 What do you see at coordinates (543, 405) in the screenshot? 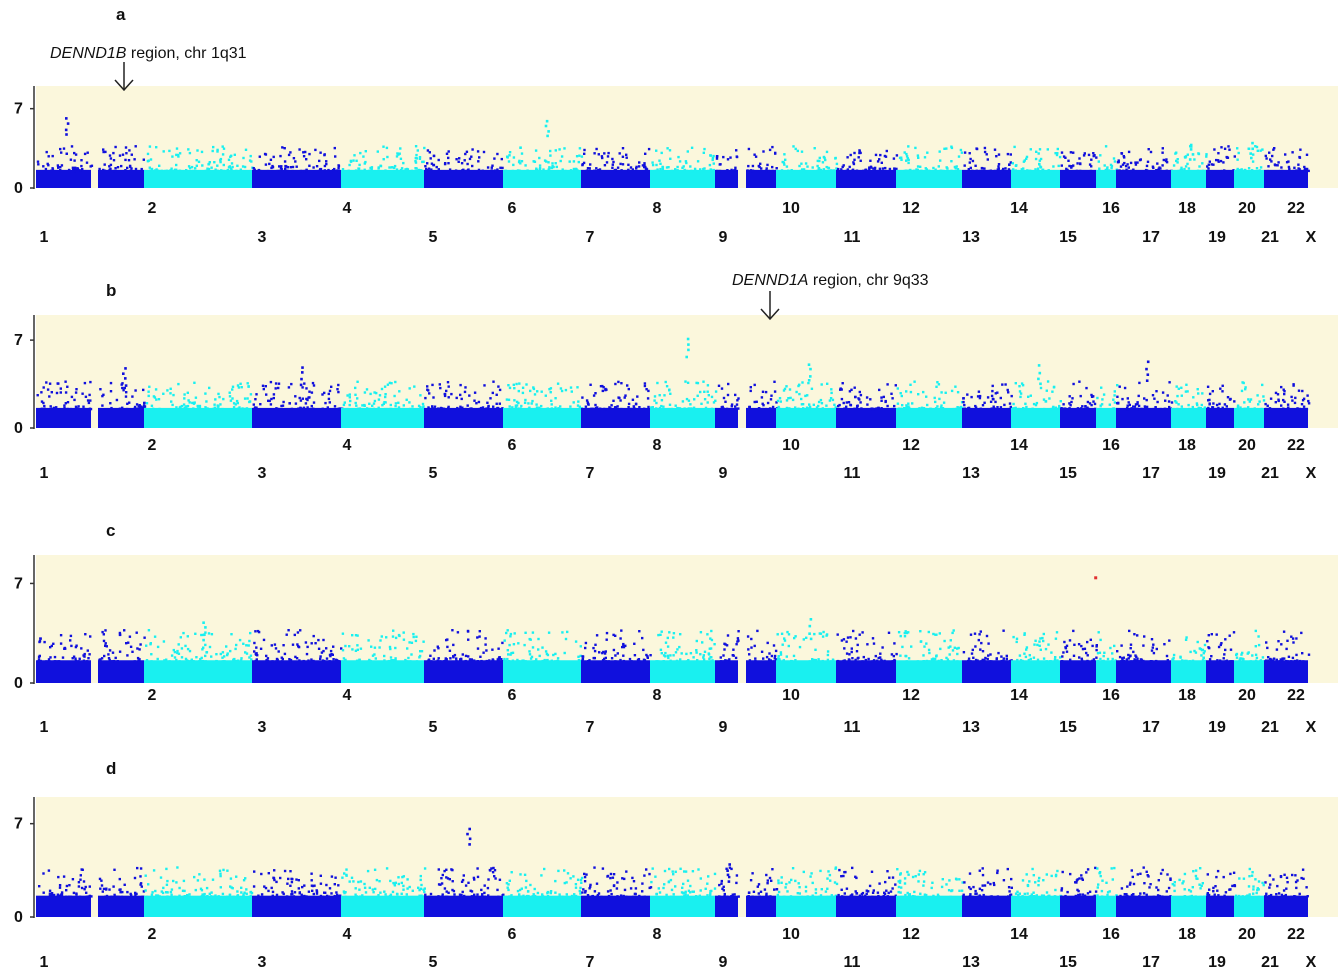
I see `chromosome-7-points` at bounding box center [543, 405].